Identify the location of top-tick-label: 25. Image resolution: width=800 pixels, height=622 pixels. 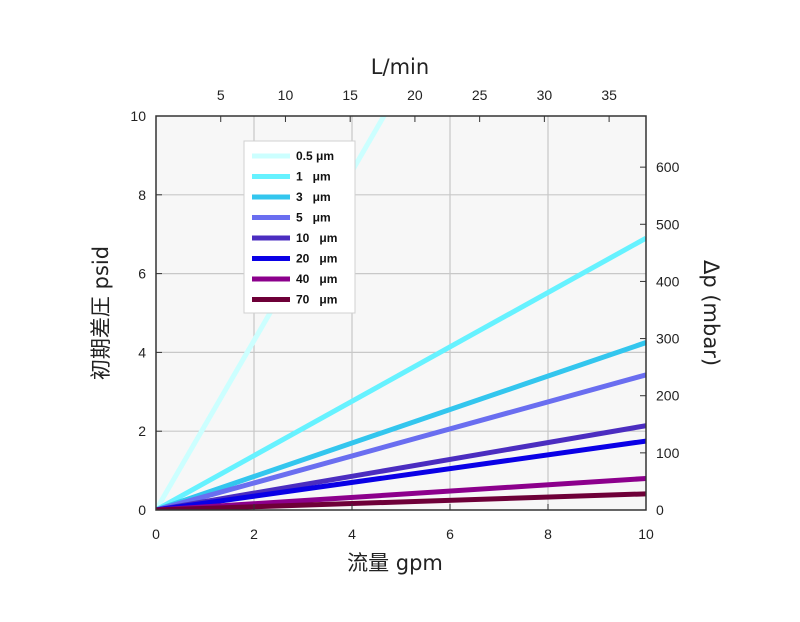
(480, 95).